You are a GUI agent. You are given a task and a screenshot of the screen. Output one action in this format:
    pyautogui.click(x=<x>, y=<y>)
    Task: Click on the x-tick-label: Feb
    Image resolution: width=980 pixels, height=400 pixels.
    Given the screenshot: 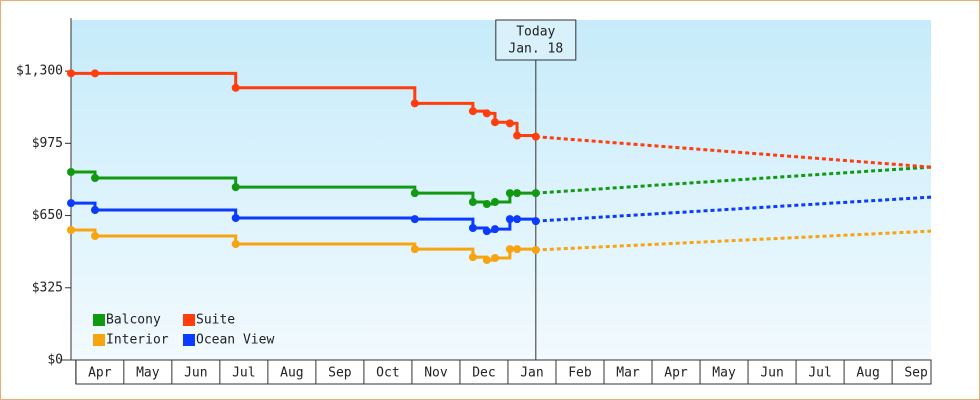 What is the action you would take?
    pyautogui.click(x=580, y=373)
    